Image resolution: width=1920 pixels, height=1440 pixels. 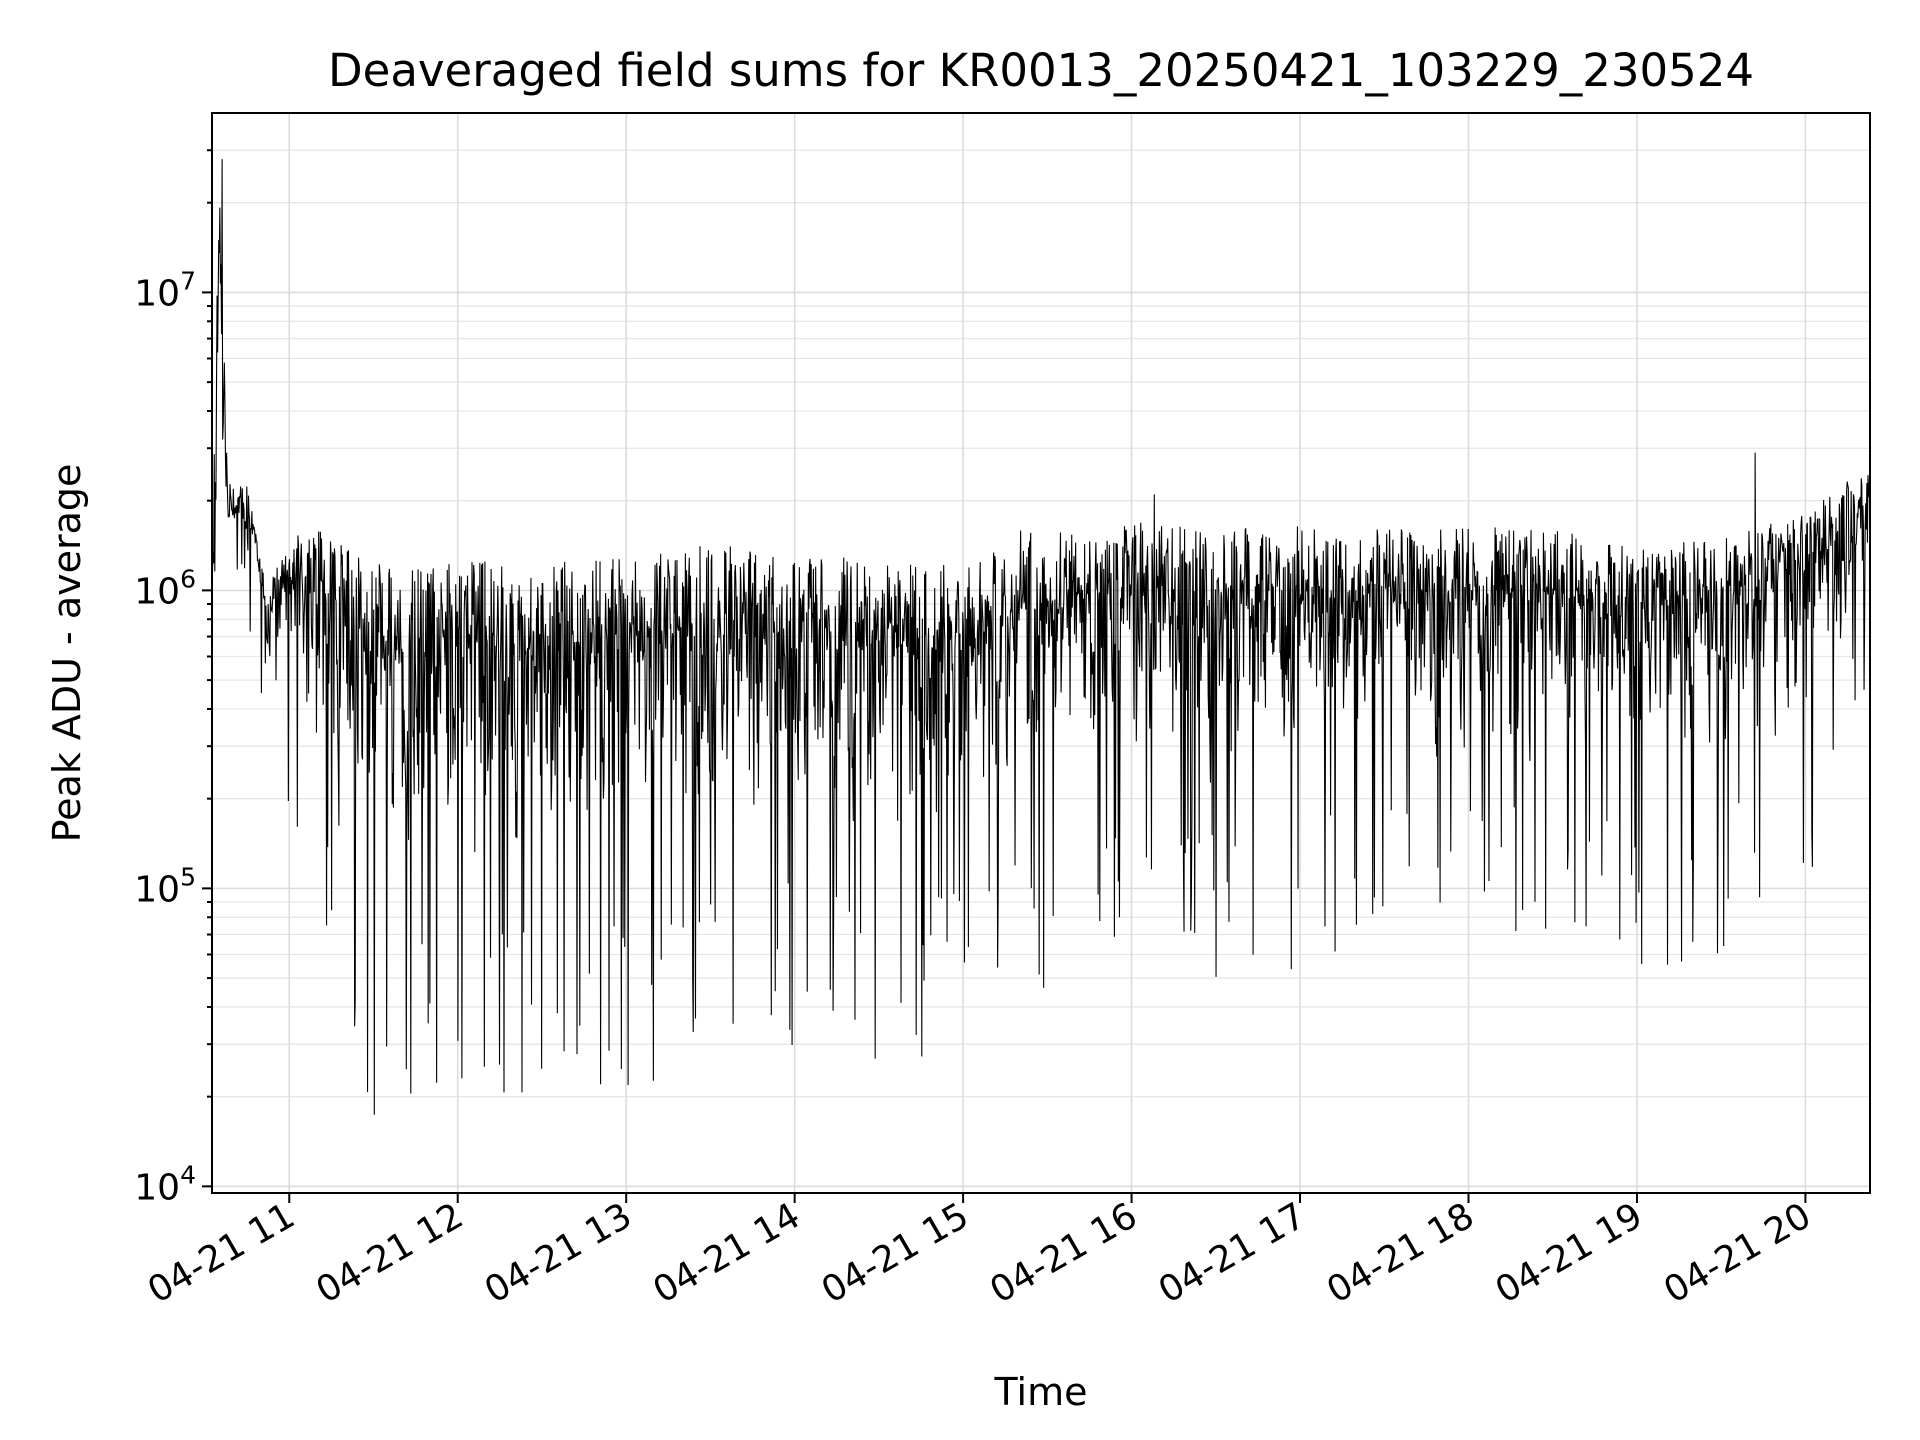 I want to click on y-axis-label: Peak ADU - average, so click(x=67, y=653).